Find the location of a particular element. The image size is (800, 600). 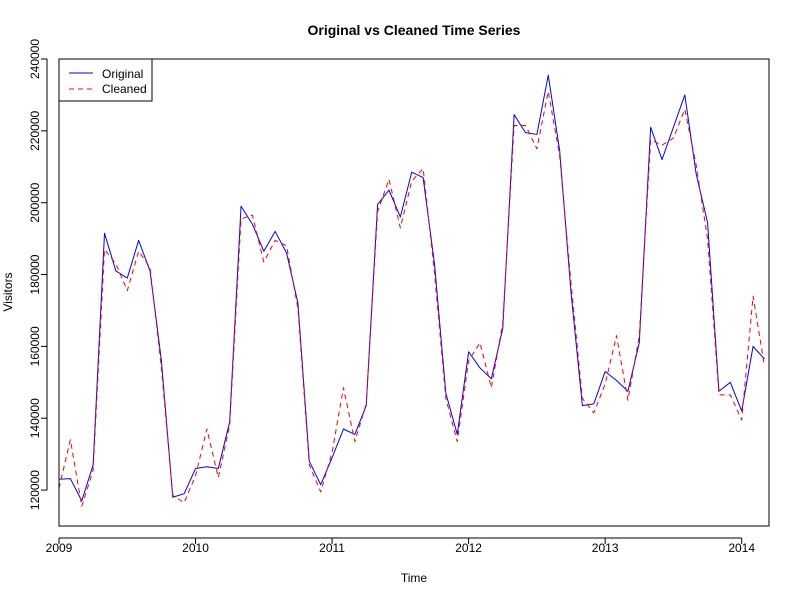

legend-original-label: Original is located at coordinates (122, 74).